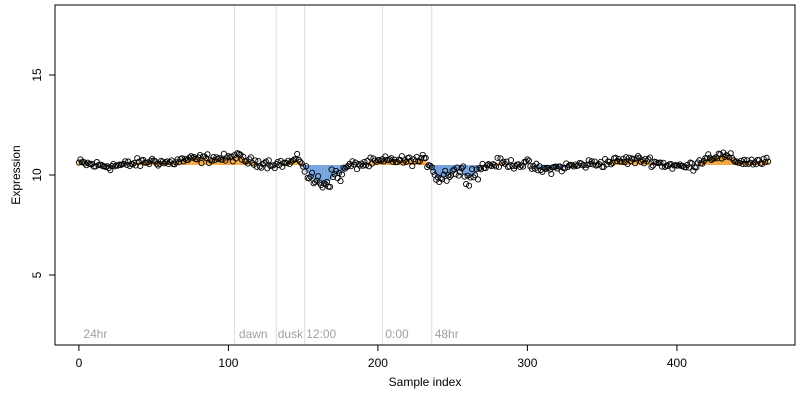  Describe the element at coordinates (253, 334) in the screenshot. I see `section-label-1: dawn` at that location.